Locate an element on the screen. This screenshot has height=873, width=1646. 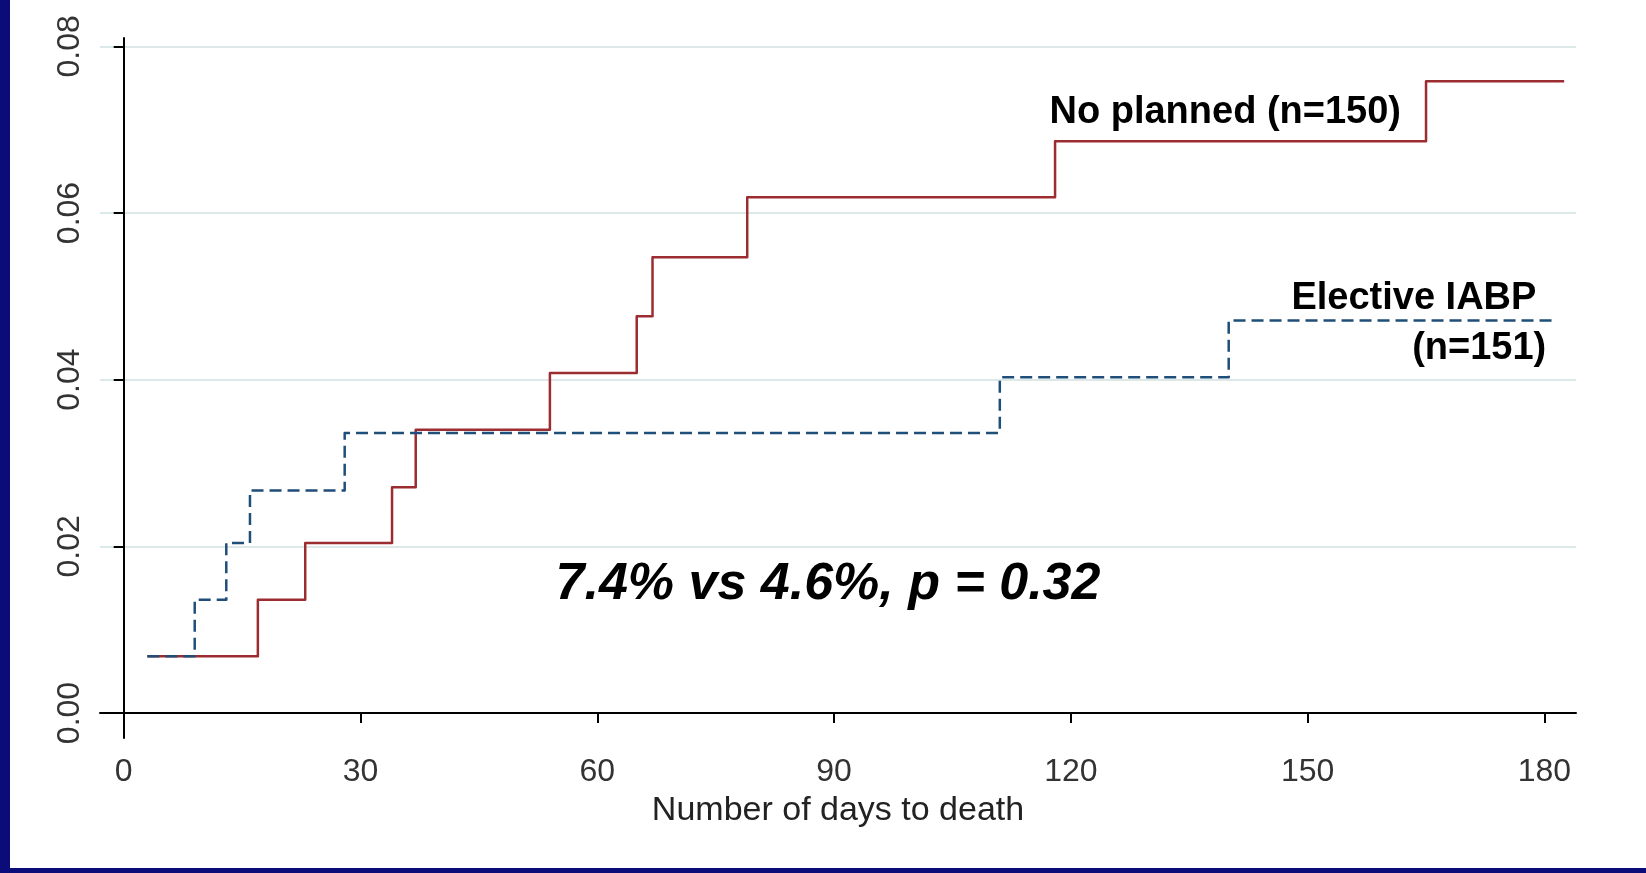
annotation: 7.4% vs 4.6%, p = 0.32 is located at coordinates (828, 581).